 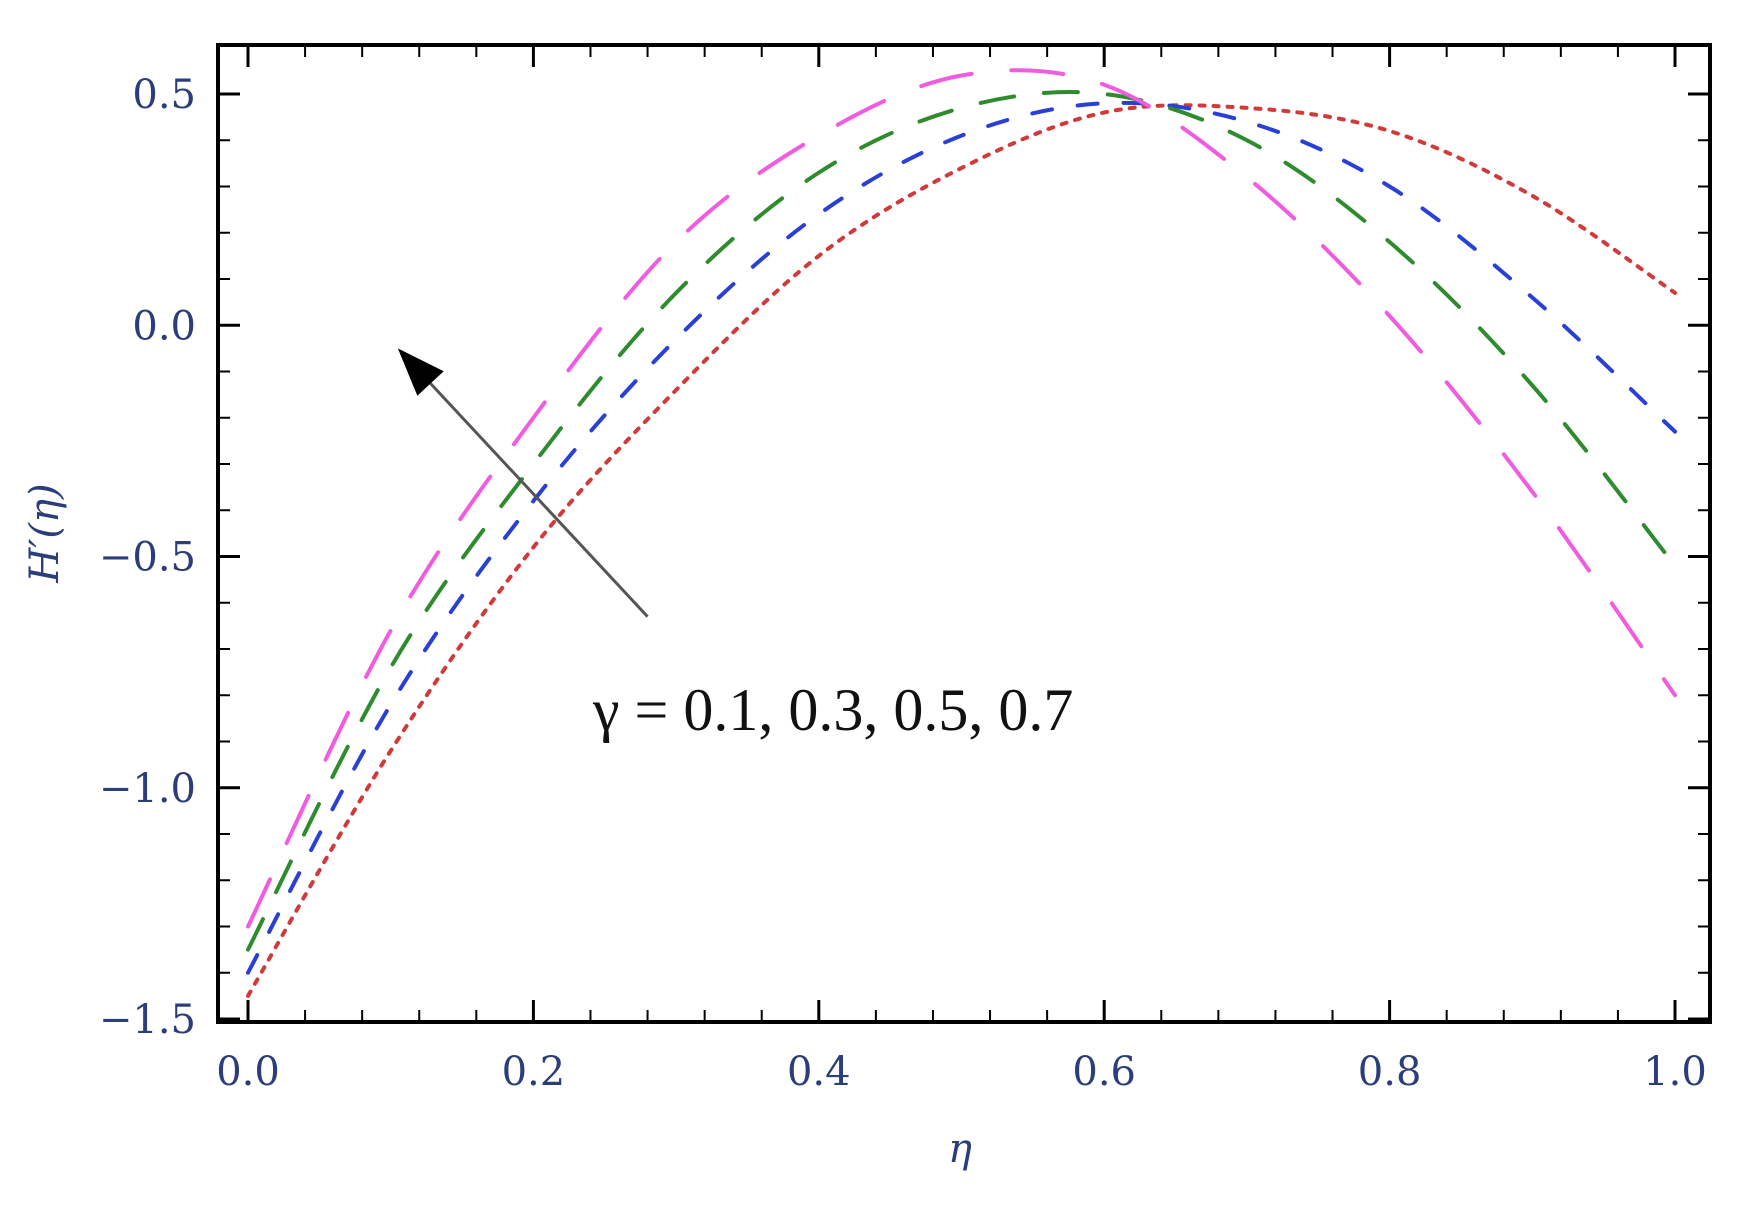 What do you see at coordinates (147, 789) in the screenshot?
I see `y-tick-label: −1.0` at bounding box center [147, 789].